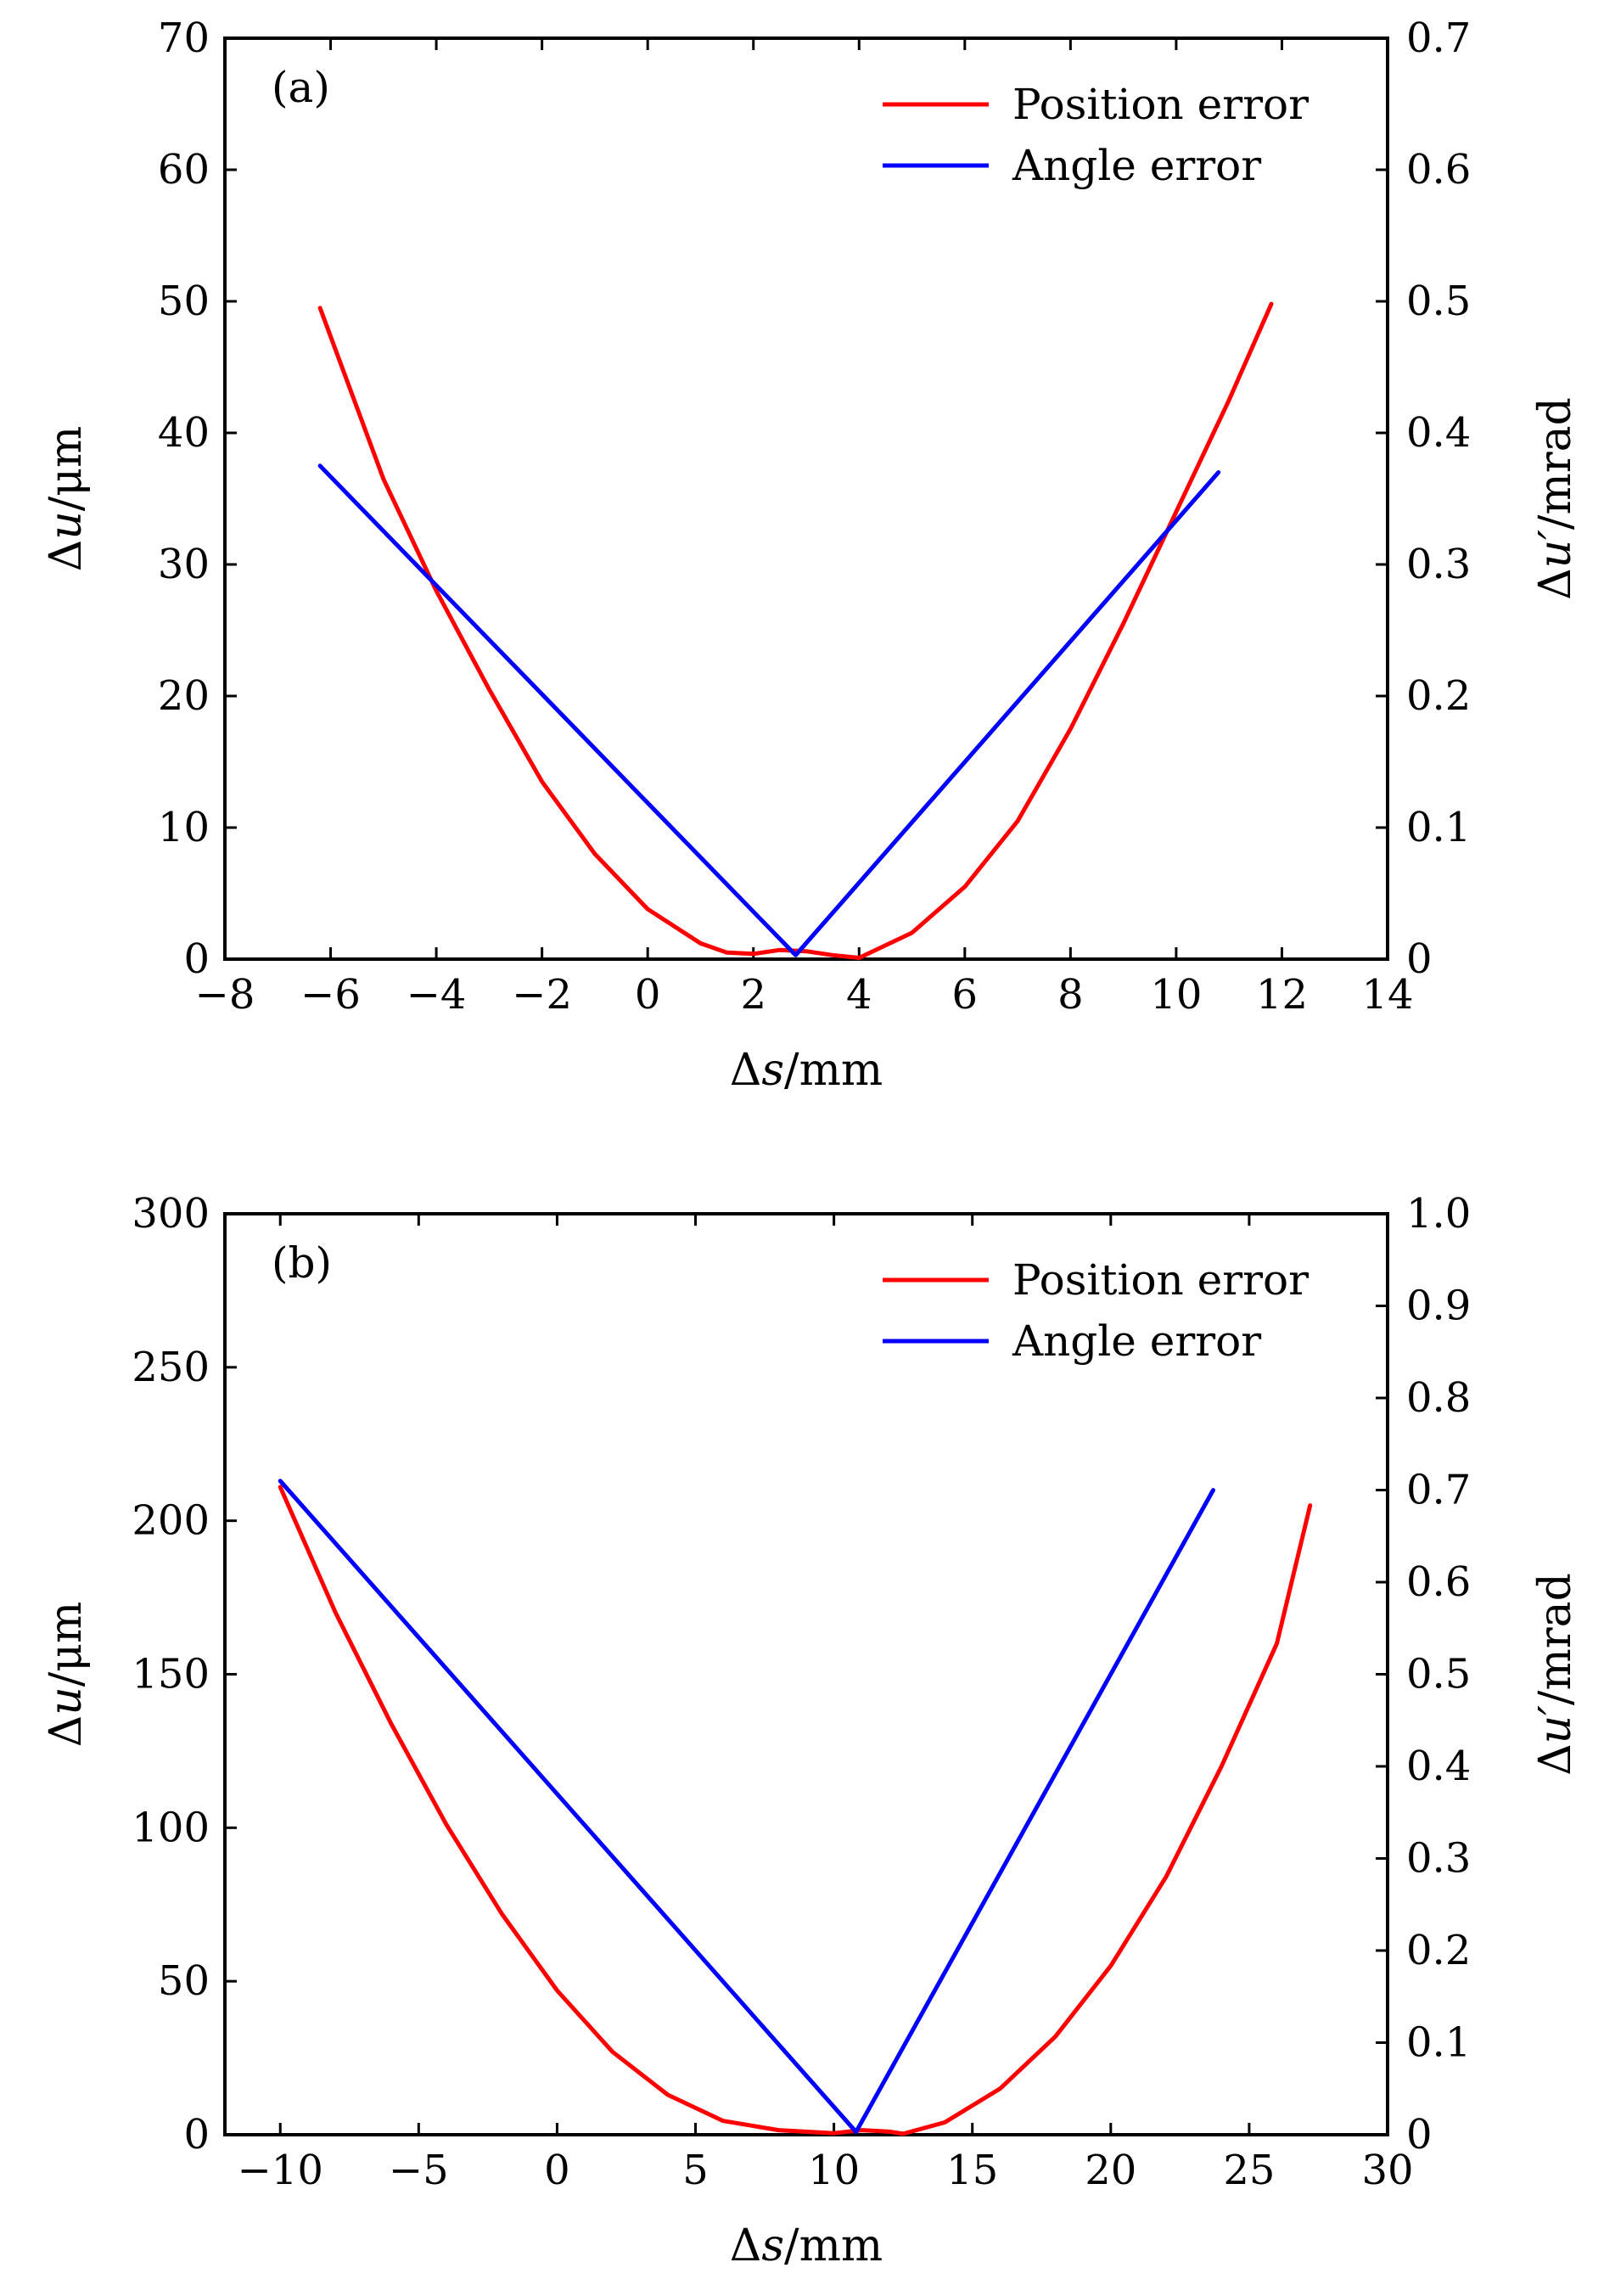 The width and height of the screenshot is (1604, 2296). What do you see at coordinates (184, 827) in the screenshot?
I see `y-left-tick-label: 10` at bounding box center [184, 827].